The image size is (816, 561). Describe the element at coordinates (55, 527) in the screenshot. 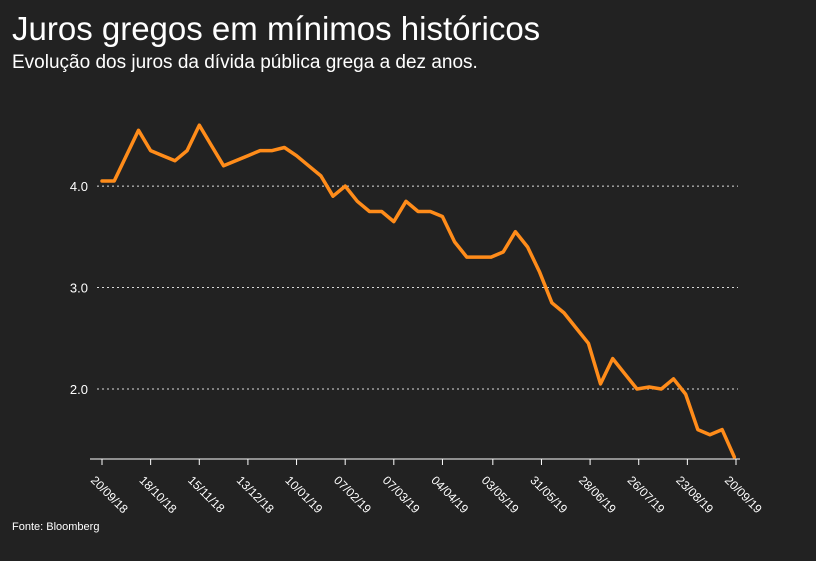

I see `source: Fonte: Bloomberg` at that location.